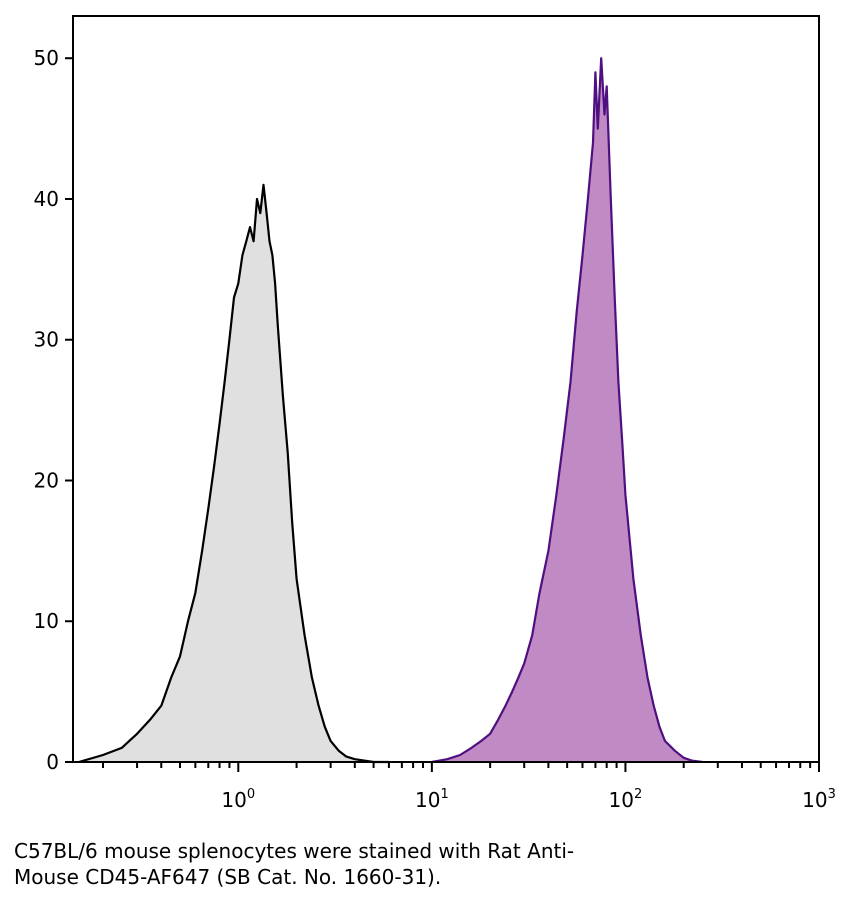 This screenshot has height=907, width=850. What do you see at coordinates (626, 799) in the screenshot?
I see `x-tick-label: 10²` at bounding box center [626, 799].